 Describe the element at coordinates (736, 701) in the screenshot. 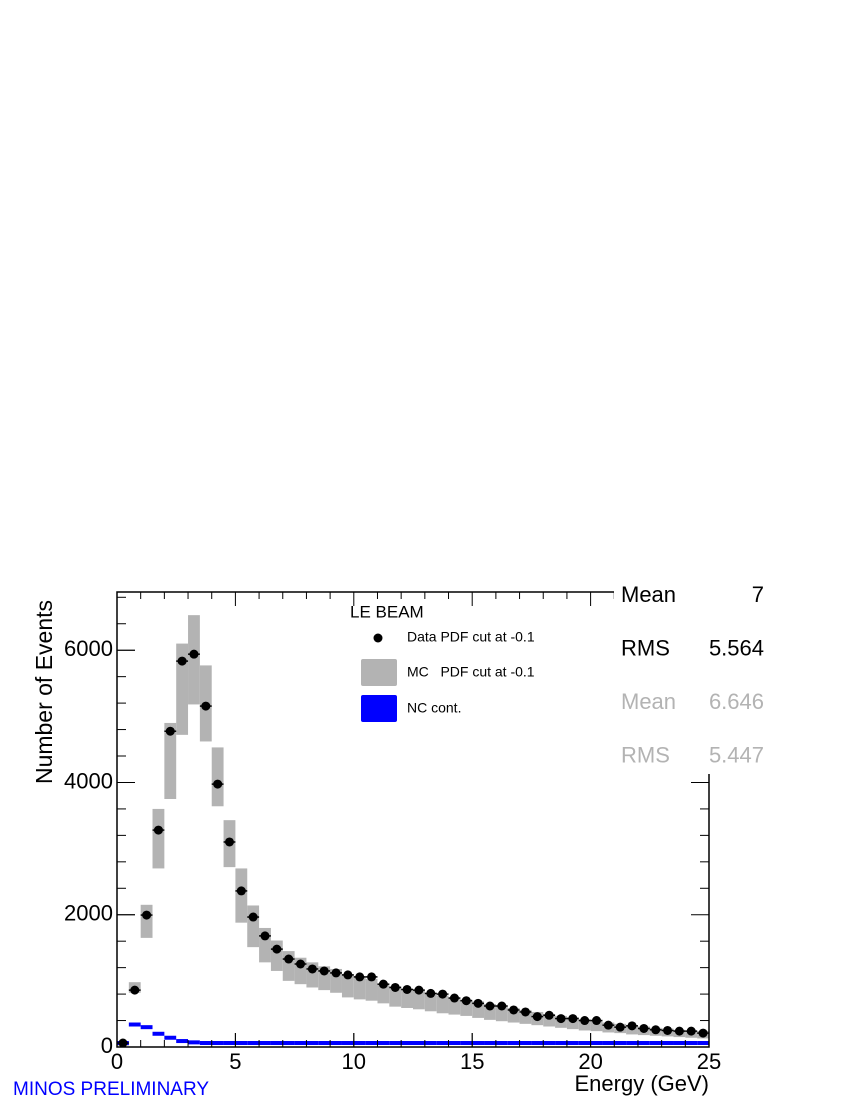

I see `stats-value: 6.646` at that location.